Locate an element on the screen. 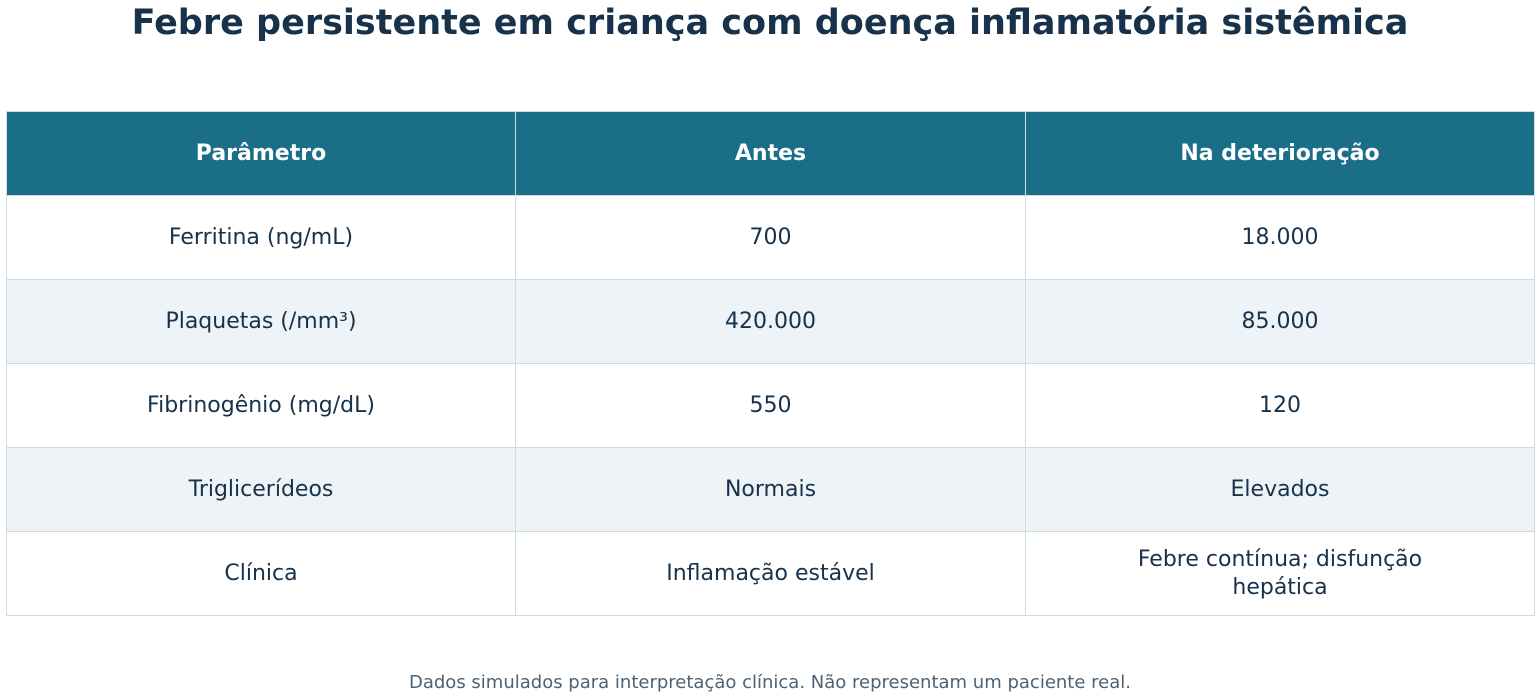 The width and height of the screenshot is (1540, 700). table-cell: Clínica is located at coordinates (261, 573).